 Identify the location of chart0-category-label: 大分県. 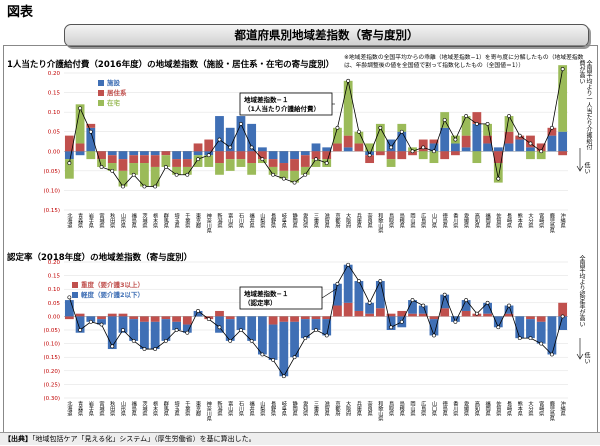
(530, 221).